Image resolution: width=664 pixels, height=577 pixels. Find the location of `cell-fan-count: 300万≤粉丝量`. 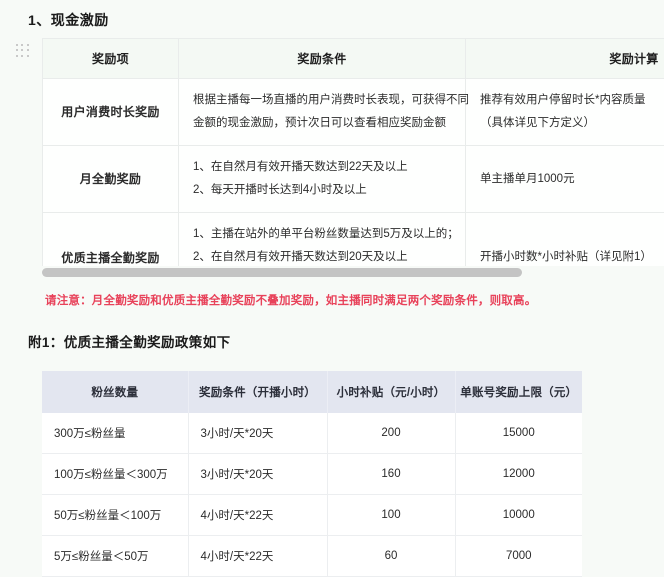

cell-fan-count: 300万≤粉丝量 is located at coordinates (115, 433).